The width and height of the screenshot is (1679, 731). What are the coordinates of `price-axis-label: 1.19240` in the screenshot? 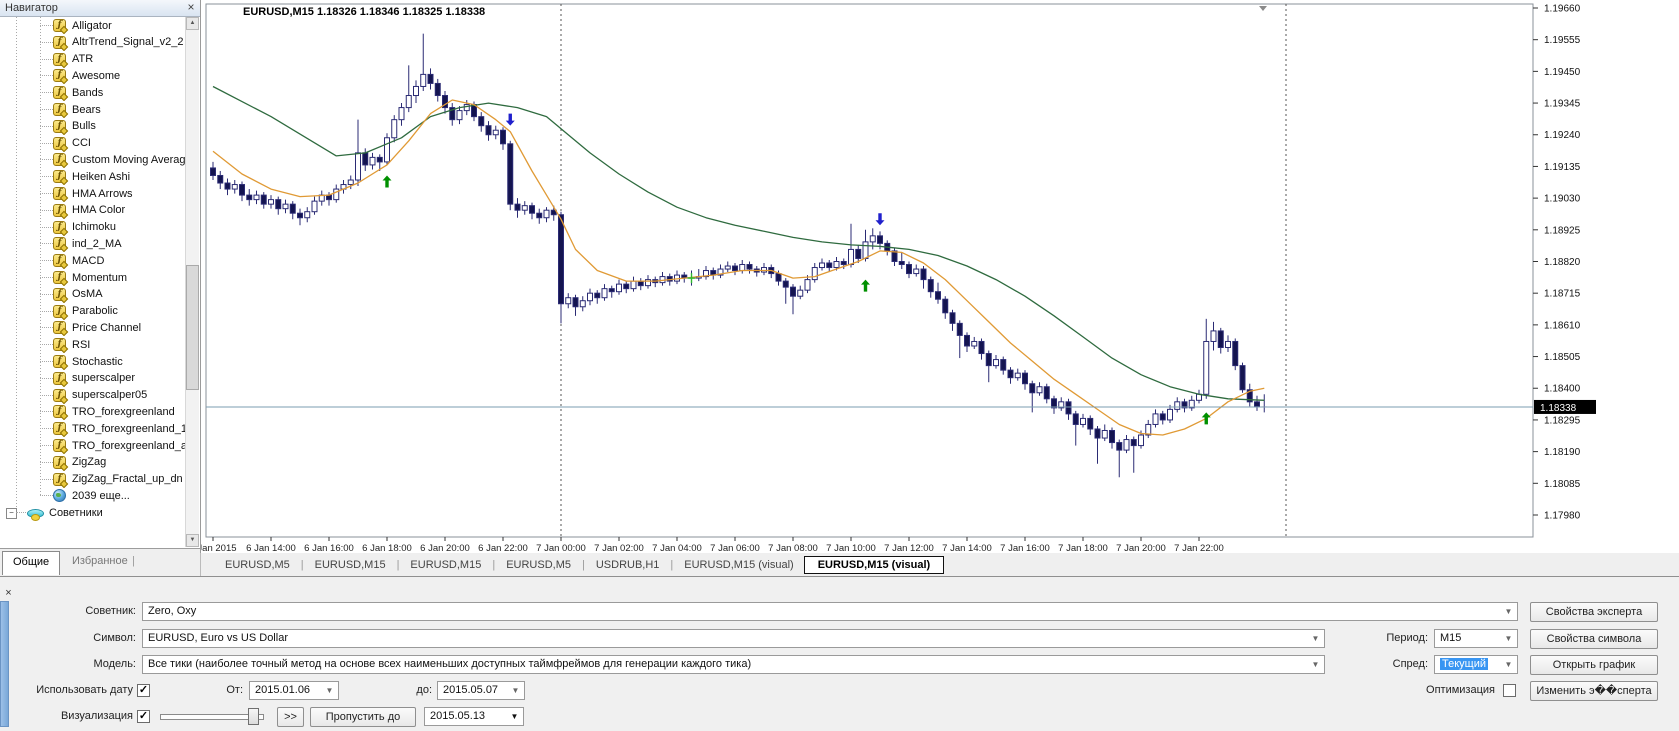 It's located at (1562, 135).